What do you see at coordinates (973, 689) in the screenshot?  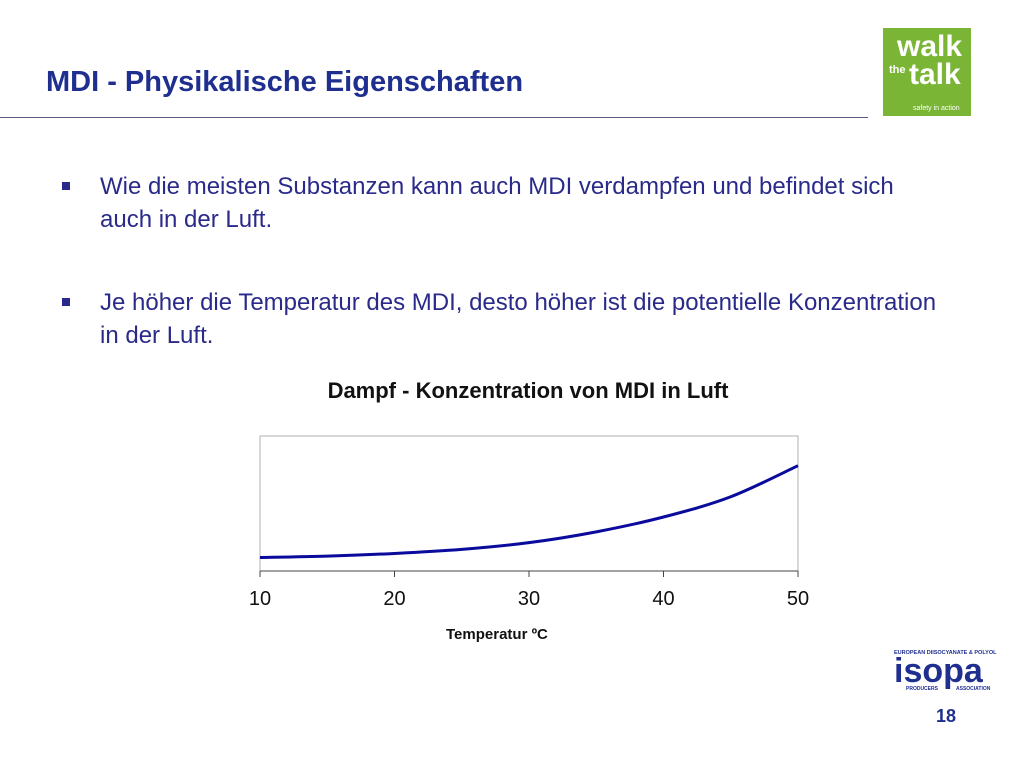 I see `isopa-line2b: ASSOCIATION` at bounding box center [973, 689].